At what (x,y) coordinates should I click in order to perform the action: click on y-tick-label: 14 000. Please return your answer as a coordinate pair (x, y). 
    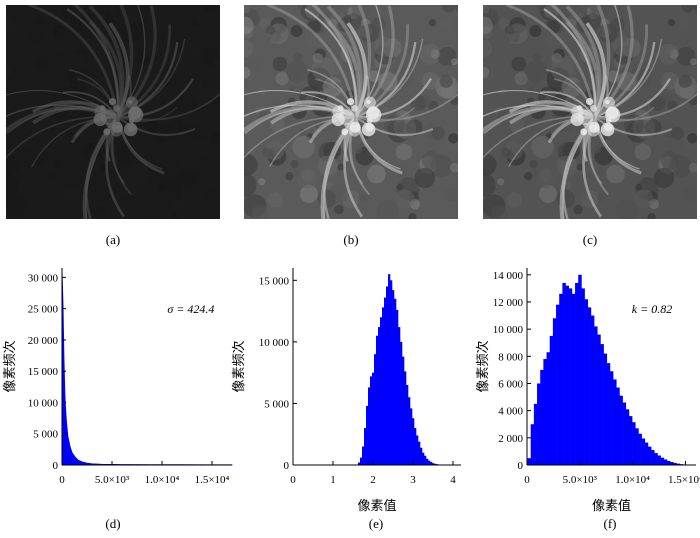
    Looking at the image, I should click on (508, 276).